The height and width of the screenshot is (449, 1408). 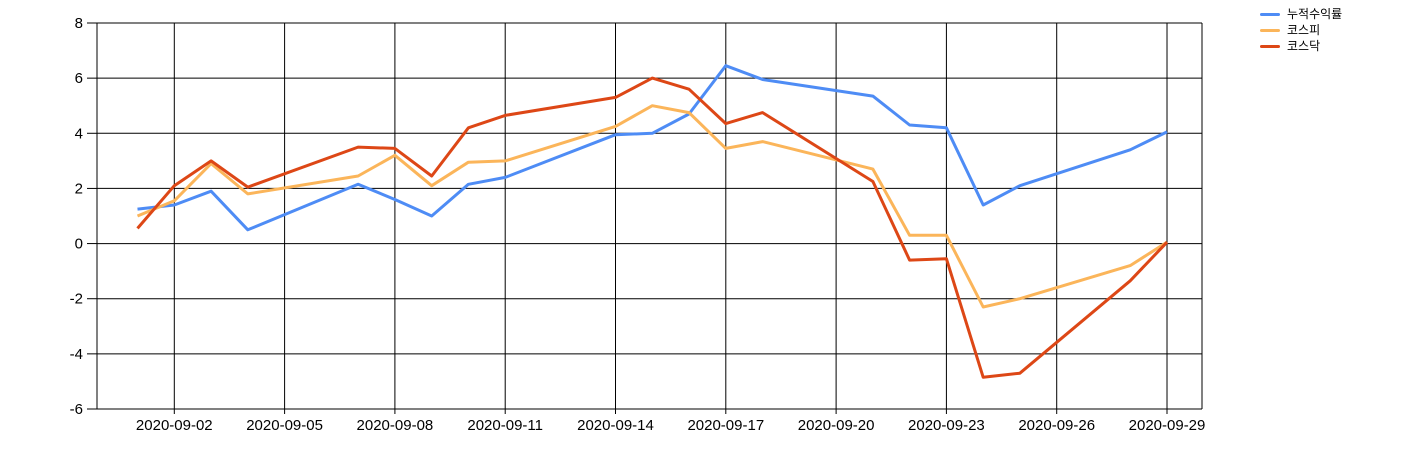 What do you see at coordinates (174, 425) in the screenshot?
I see `x-axis-label: 2020-09-02` at bounding box center [174, 425].